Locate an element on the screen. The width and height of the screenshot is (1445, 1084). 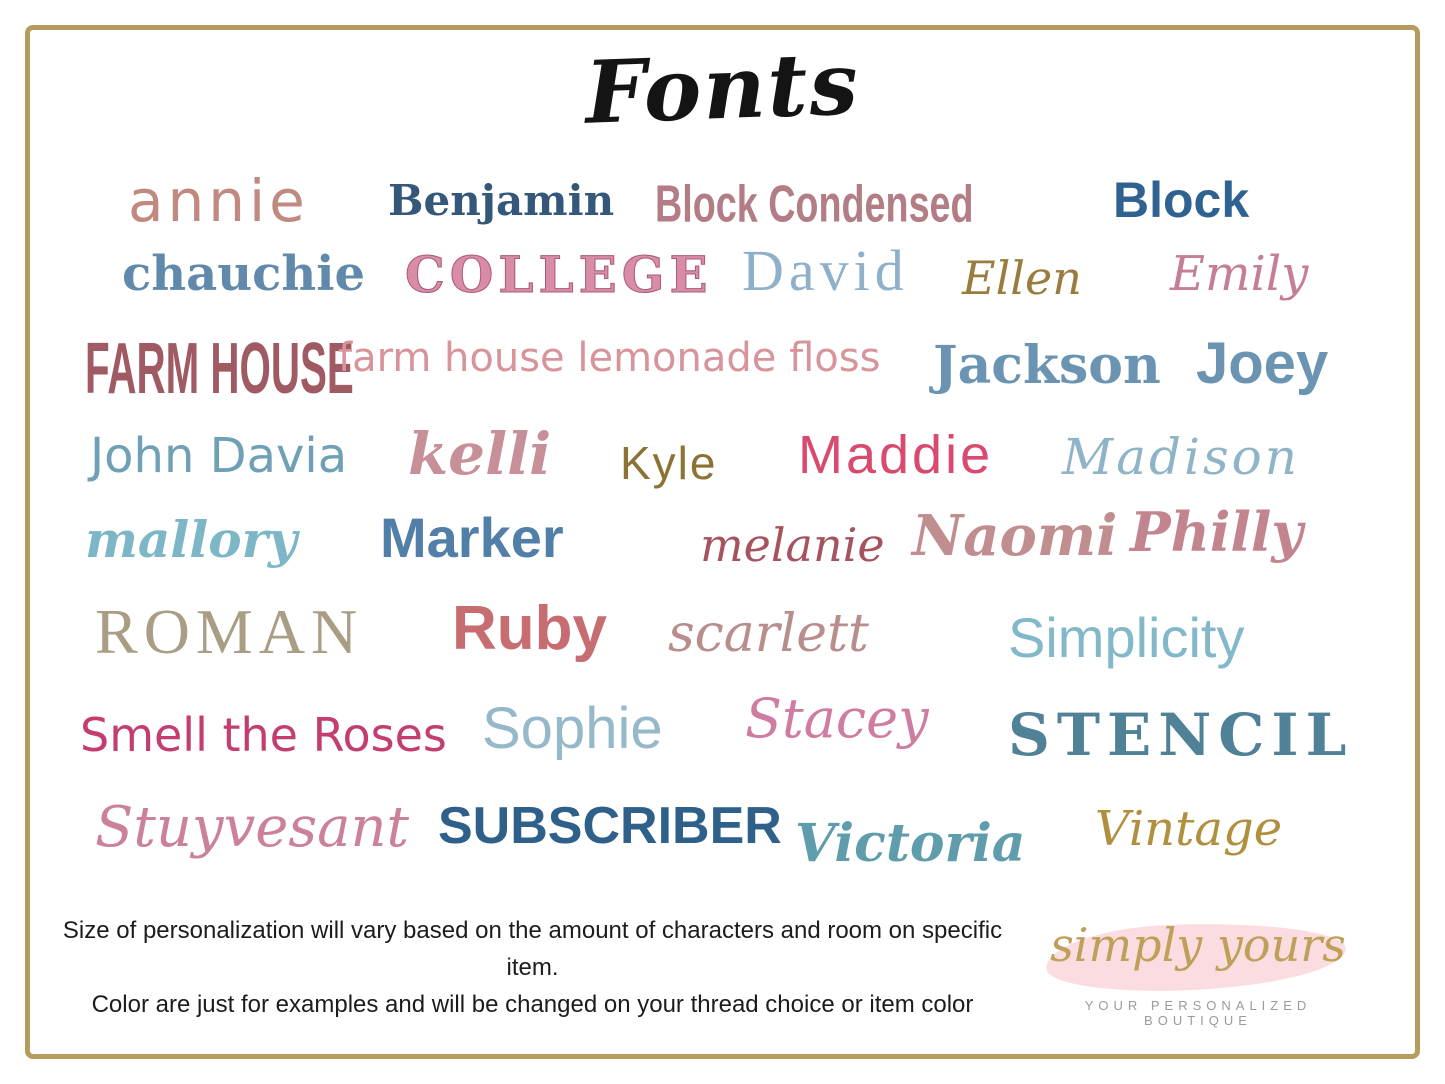
font-sample-kyle: Kyle is located at coordinates (669, 463).